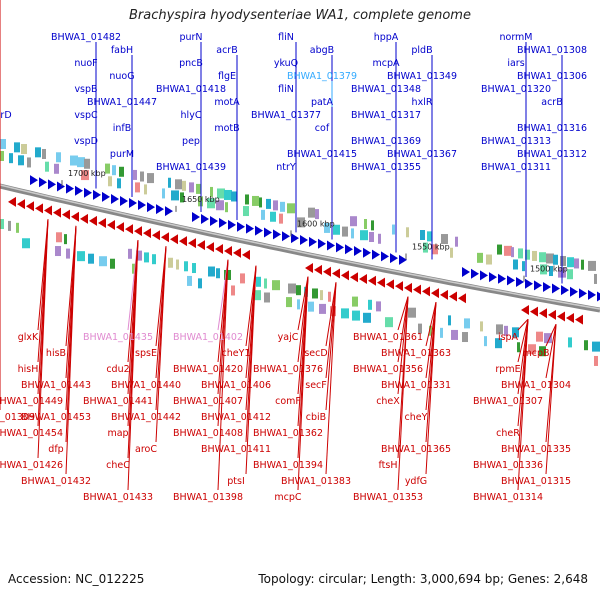  What do you see at coordinates (422, 76) in the screenshot?
I see `gene-label: BHWA1_01349` at bounding box center [422, 76].